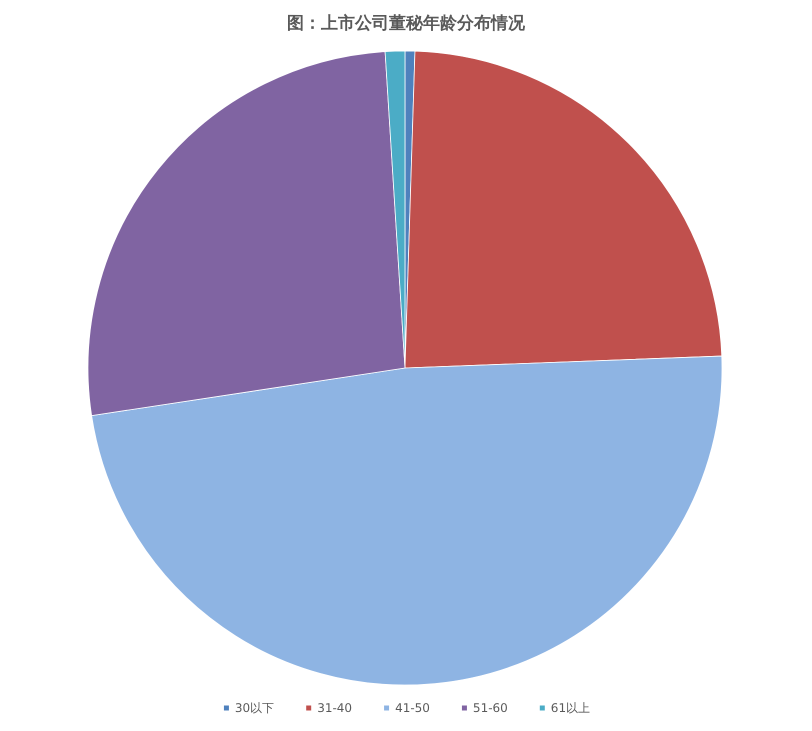  What do you see at coordinates (254, 708) in the screenshot?
I see `legend-label: 30以下` at bounding box center [254, 708].